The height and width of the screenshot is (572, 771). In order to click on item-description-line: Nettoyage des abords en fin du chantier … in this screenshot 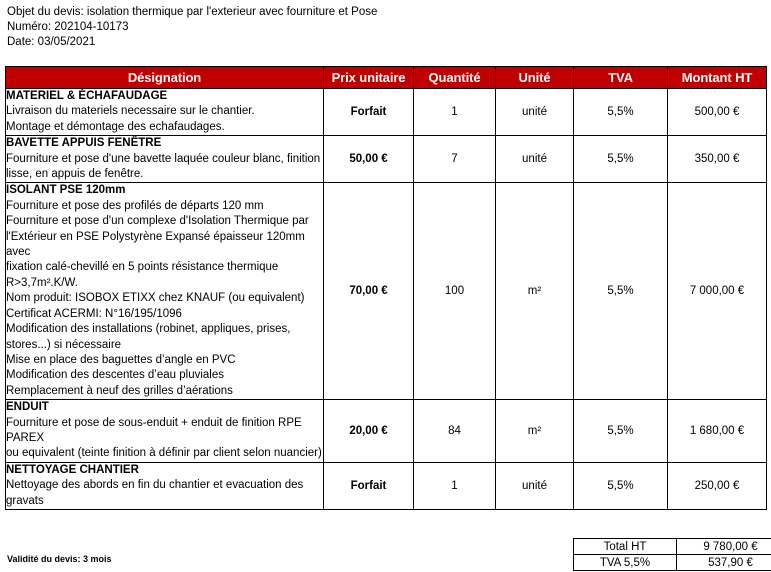, I will do `click(155, 485)`.